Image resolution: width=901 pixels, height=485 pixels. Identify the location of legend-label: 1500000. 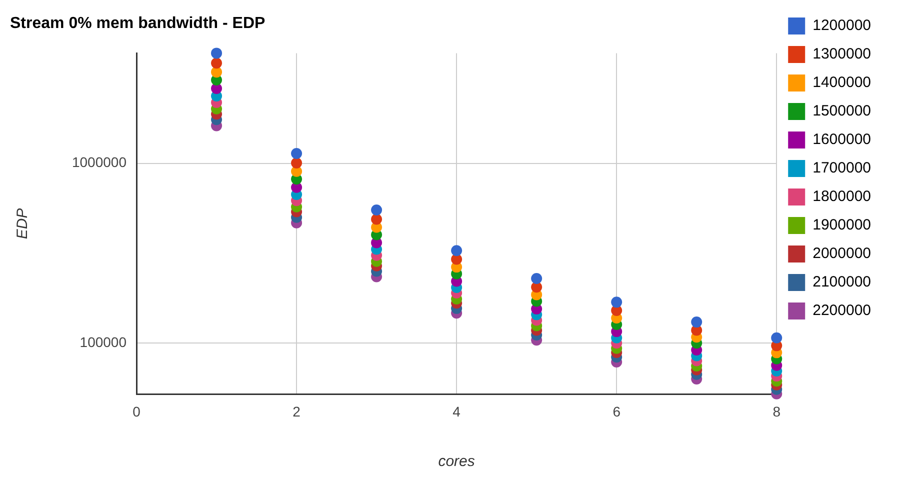
(842, 111).